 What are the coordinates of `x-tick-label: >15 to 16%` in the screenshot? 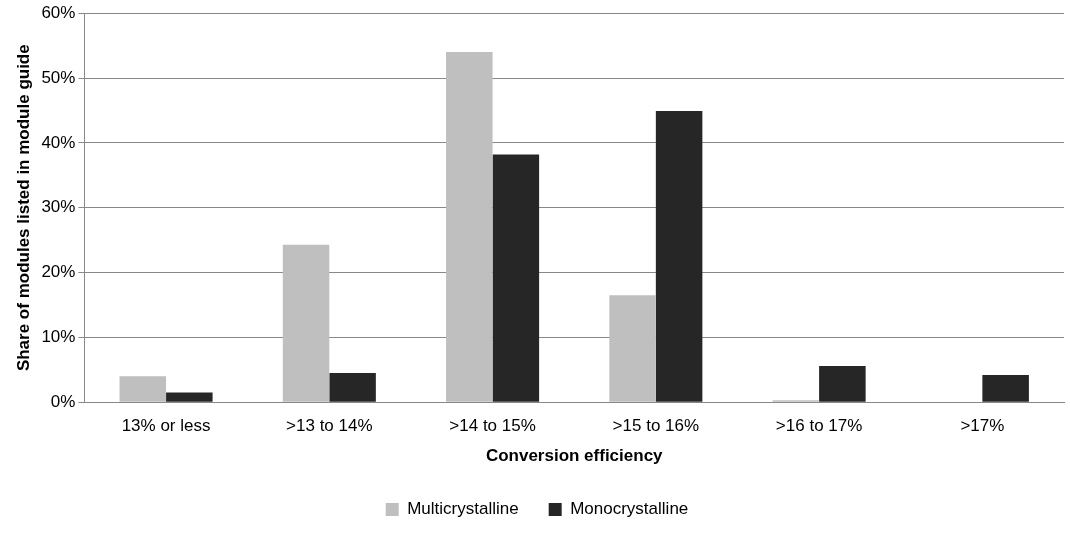 It's located at (656, 426).